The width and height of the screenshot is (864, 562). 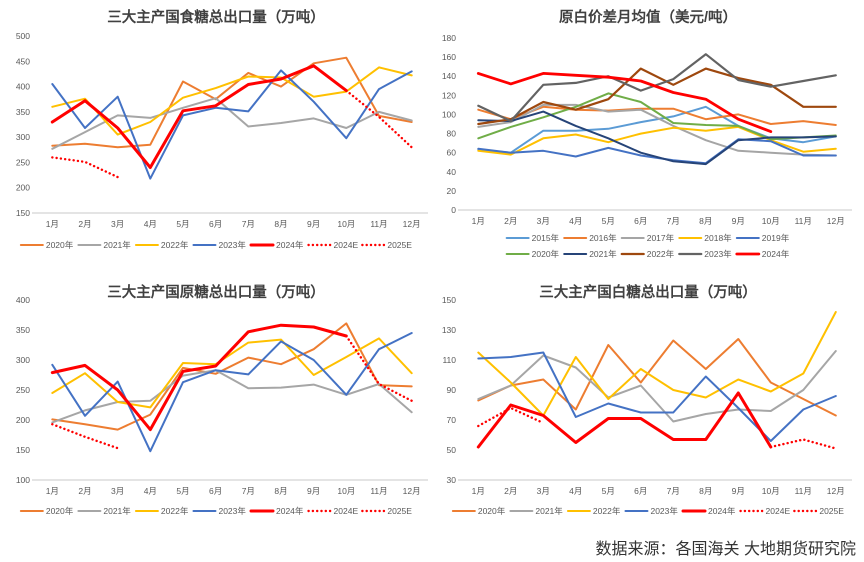 I want to click on y-tick-label: 400, so click(x=23, y=300).